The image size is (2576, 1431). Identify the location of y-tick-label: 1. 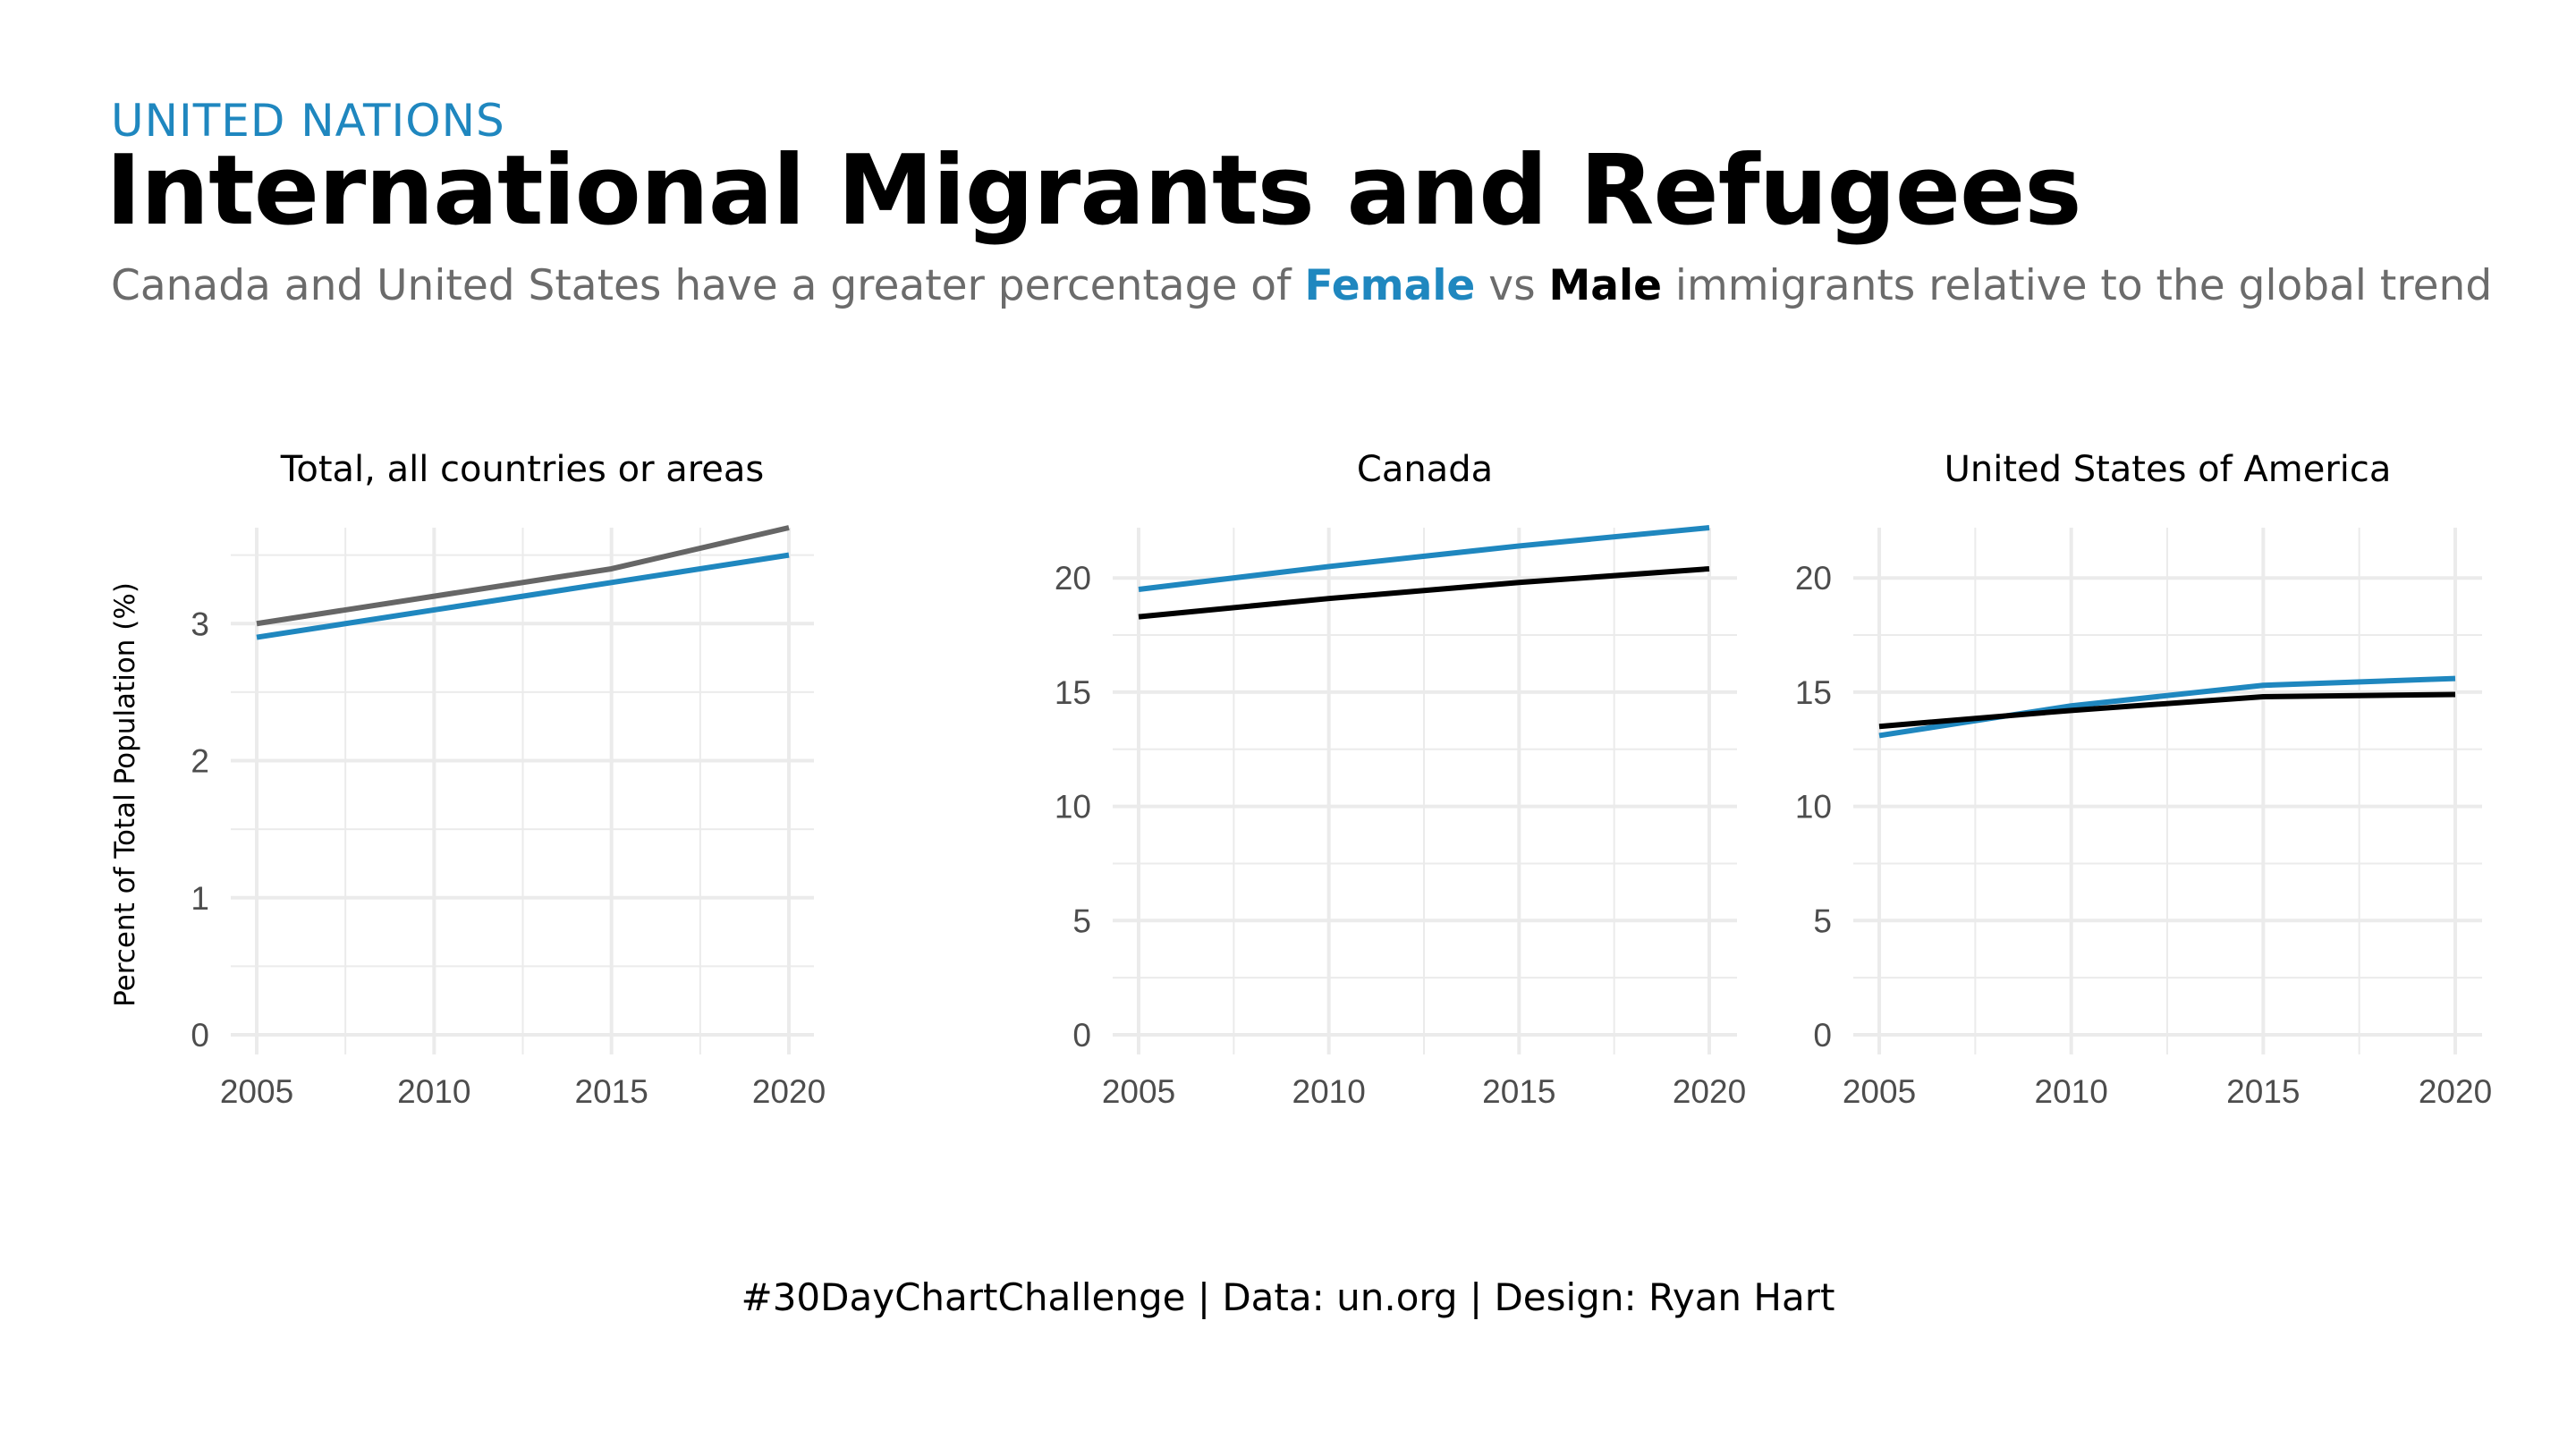
(200, 899).